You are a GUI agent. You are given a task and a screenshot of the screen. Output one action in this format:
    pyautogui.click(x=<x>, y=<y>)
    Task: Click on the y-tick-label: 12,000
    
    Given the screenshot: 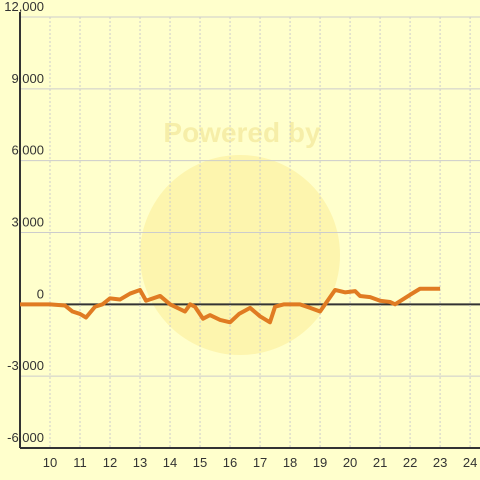 What is the action you would take?
    pyautogui.click(x=24, y=7)
    